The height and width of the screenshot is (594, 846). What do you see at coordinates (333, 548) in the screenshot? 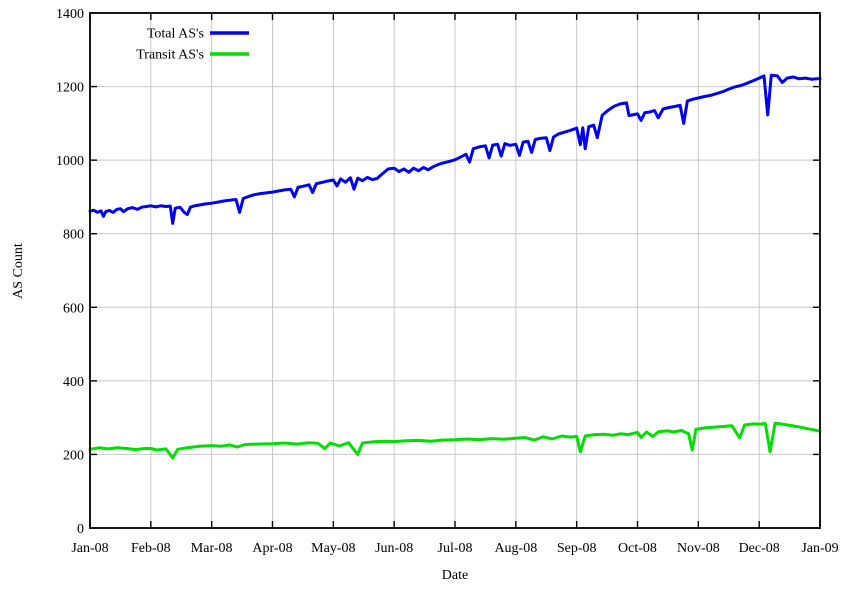
I see `x-tick-label: May-08` at bounding box center [333, 548].